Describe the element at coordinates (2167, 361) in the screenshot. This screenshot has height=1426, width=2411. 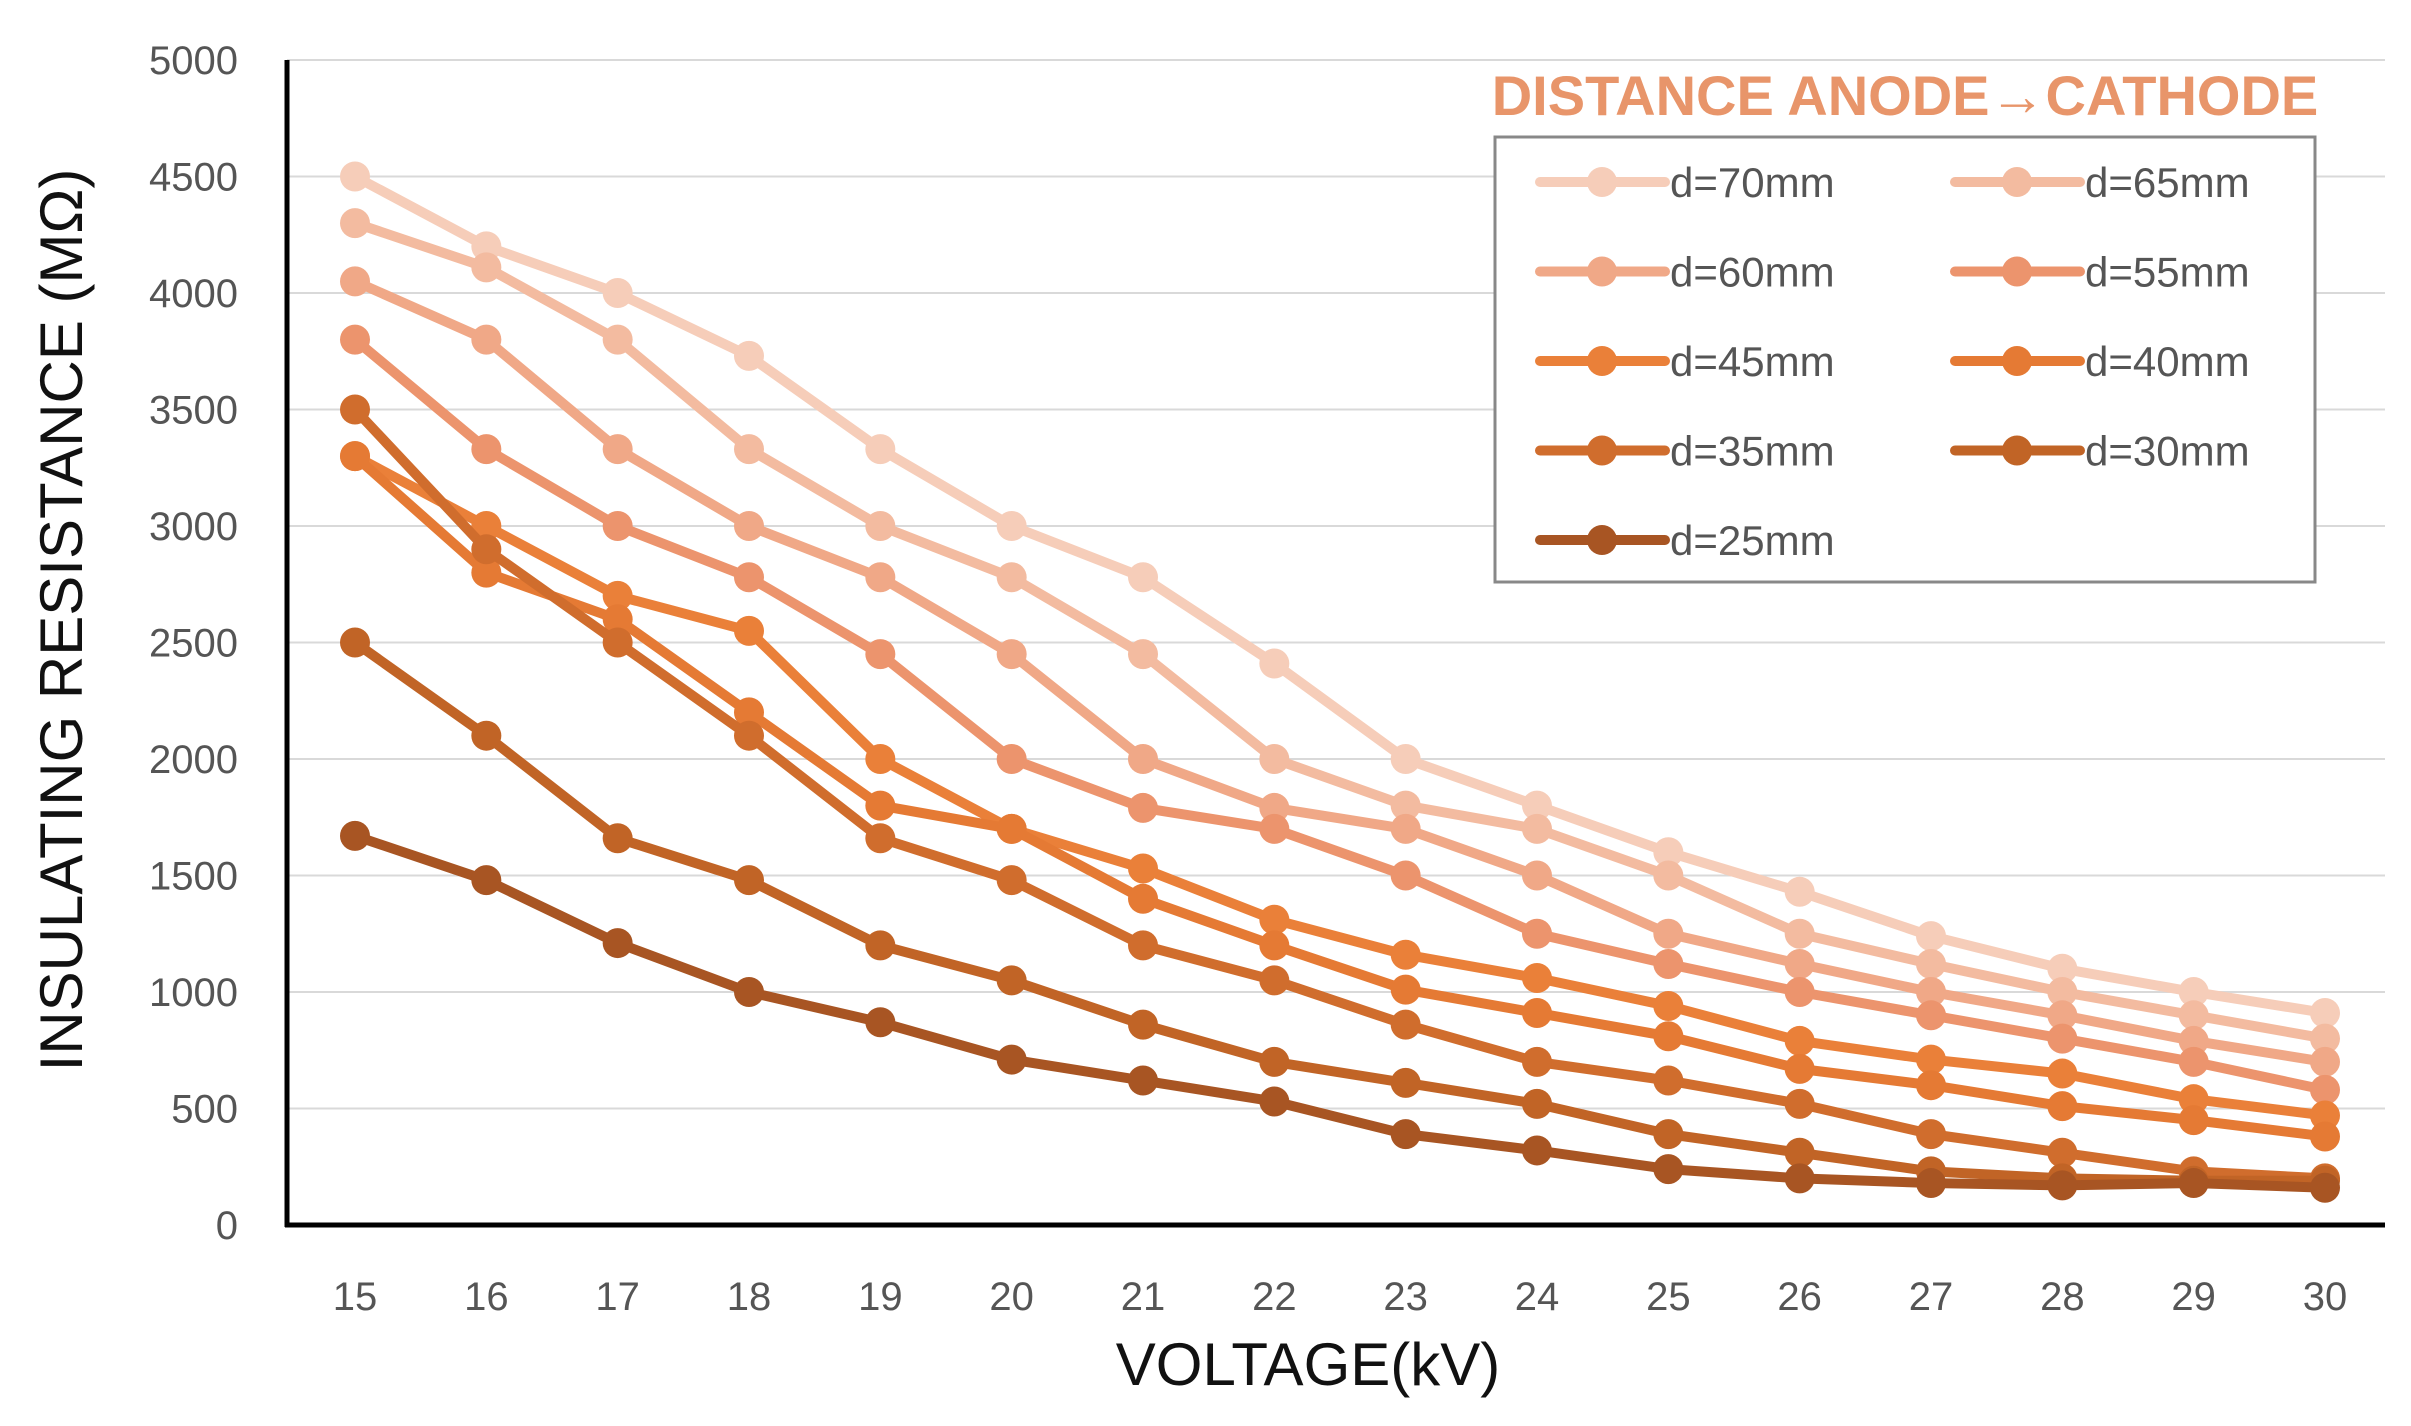
I see `legend-label: d=40mm` at that location.